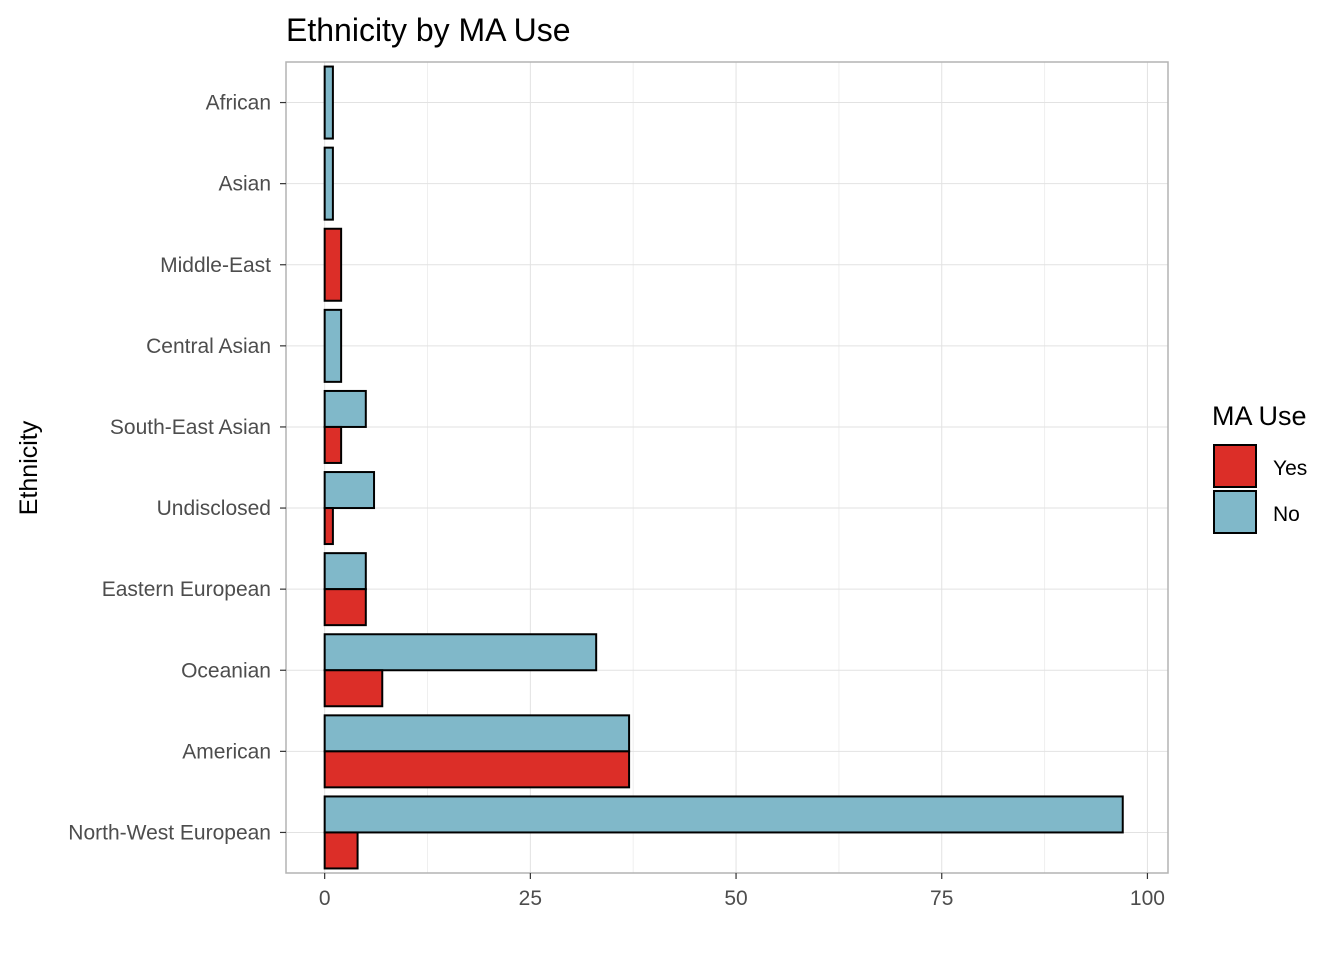  I want to click on legend-key-no, so click(1235, 512).